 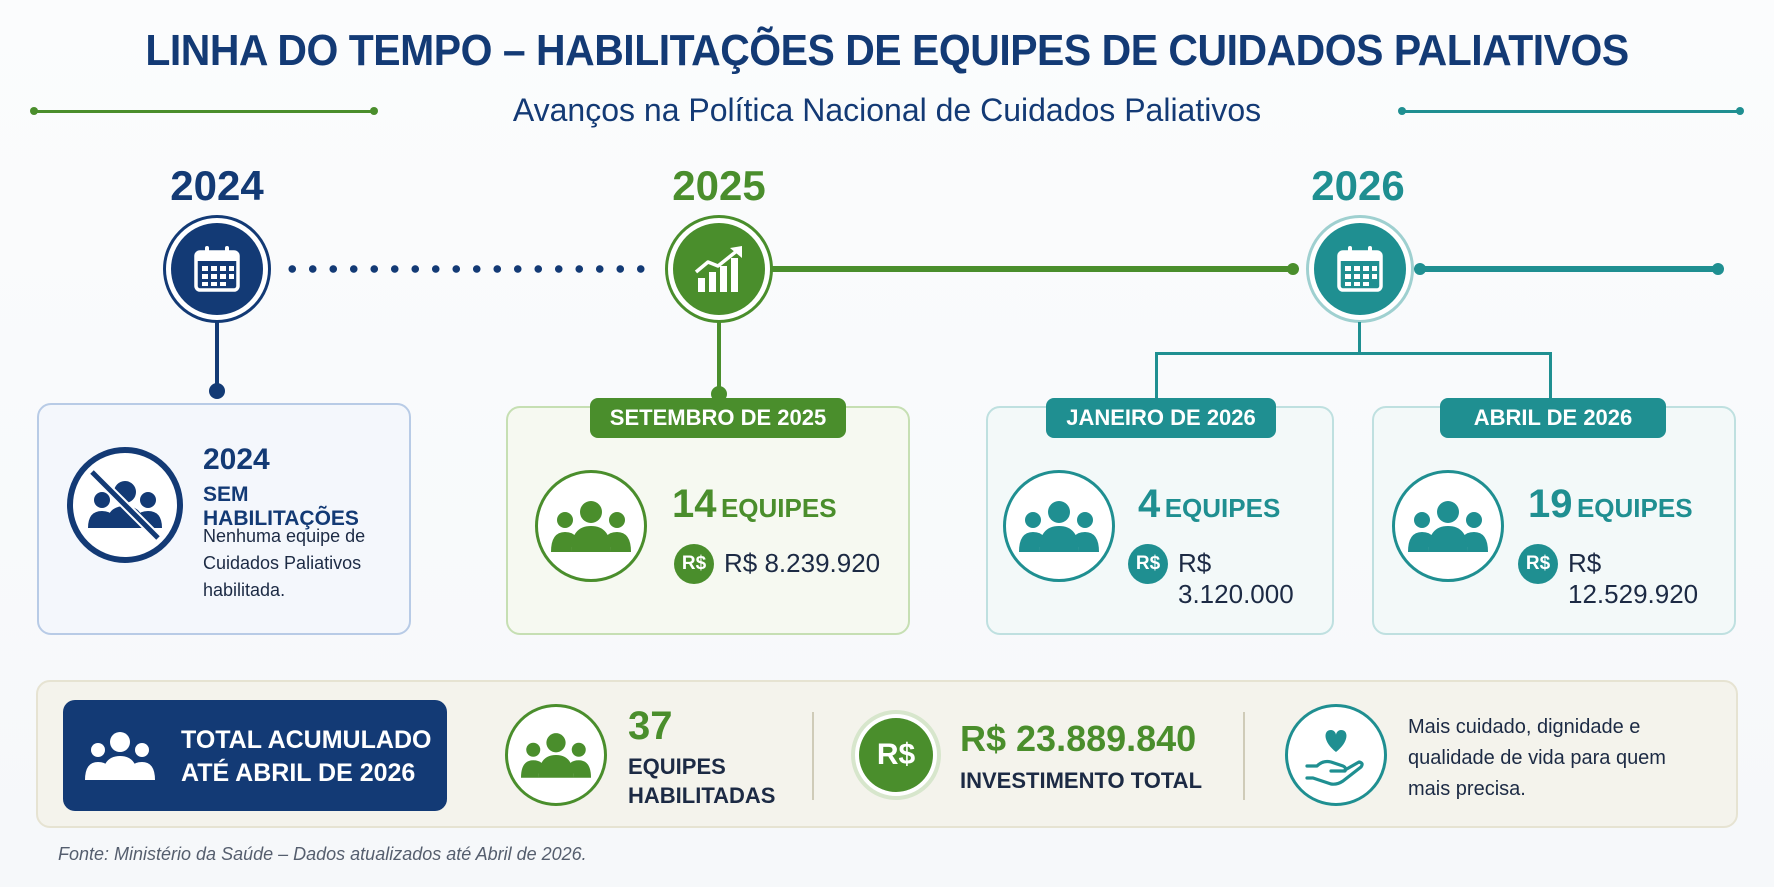 I want to click on node-2026-branch-left, so click(x=1156, y=377).